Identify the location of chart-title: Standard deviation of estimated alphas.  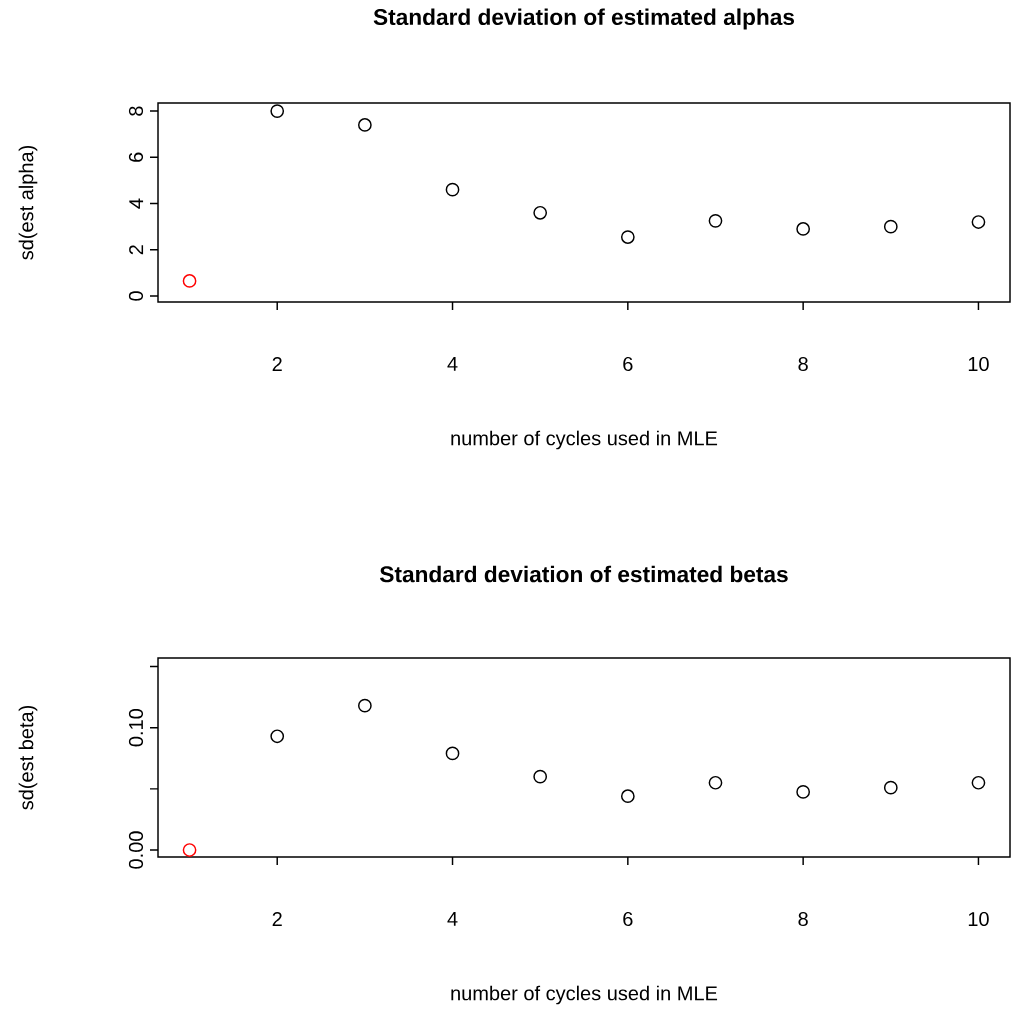
(584, 19).